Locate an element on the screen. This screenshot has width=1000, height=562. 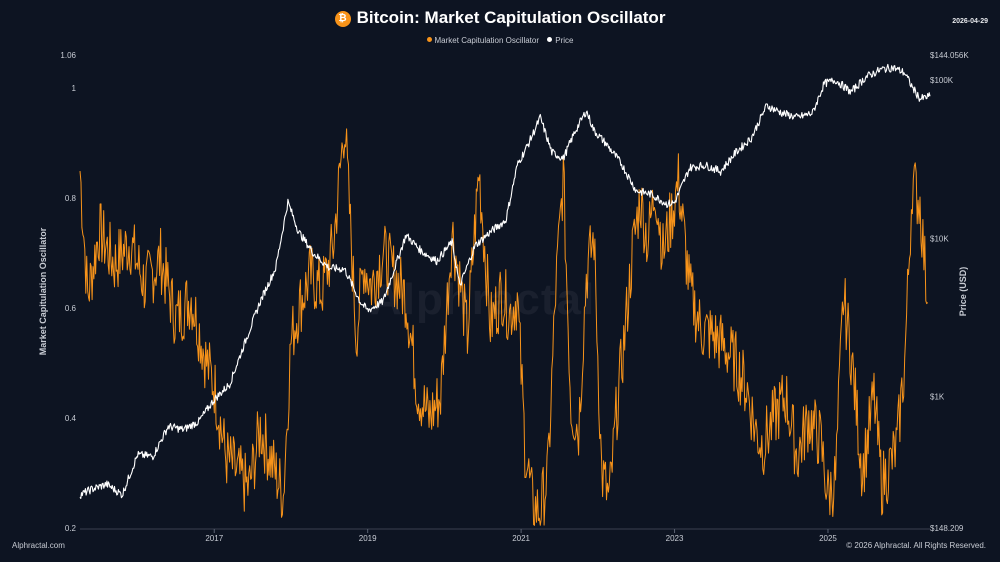
y2-tick-label: $144.056K is located at coordinates (949, 55).